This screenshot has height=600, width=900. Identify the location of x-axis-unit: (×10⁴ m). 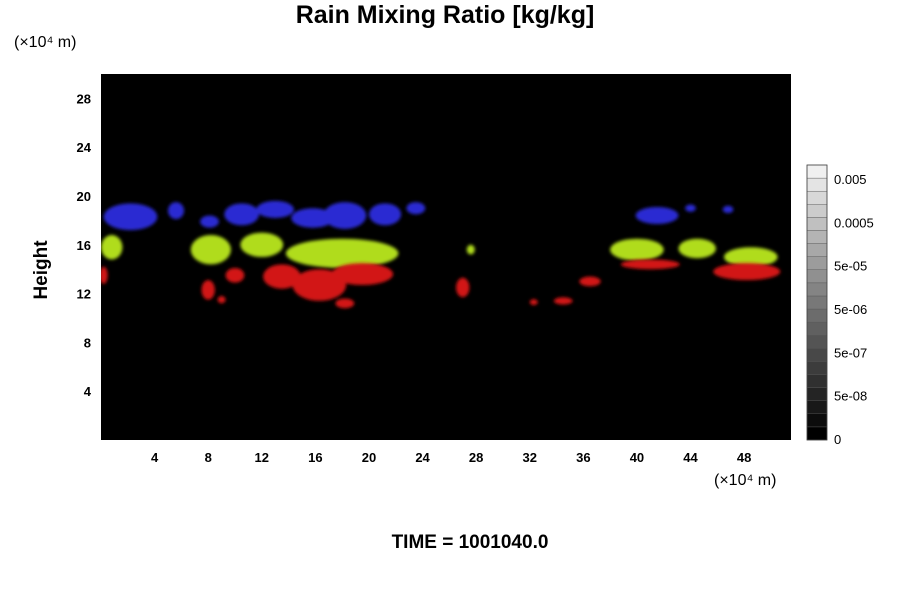
(745, 480).